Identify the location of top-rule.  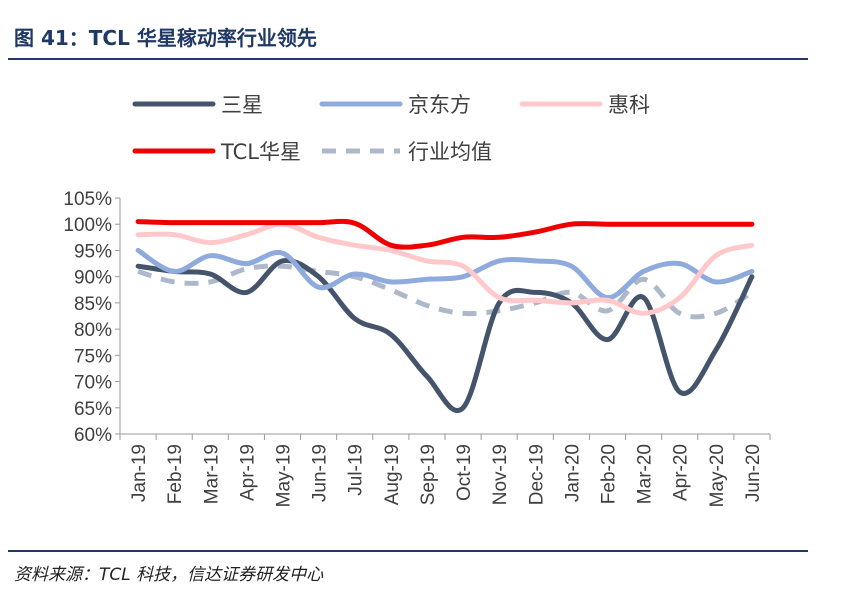
(408, 59).